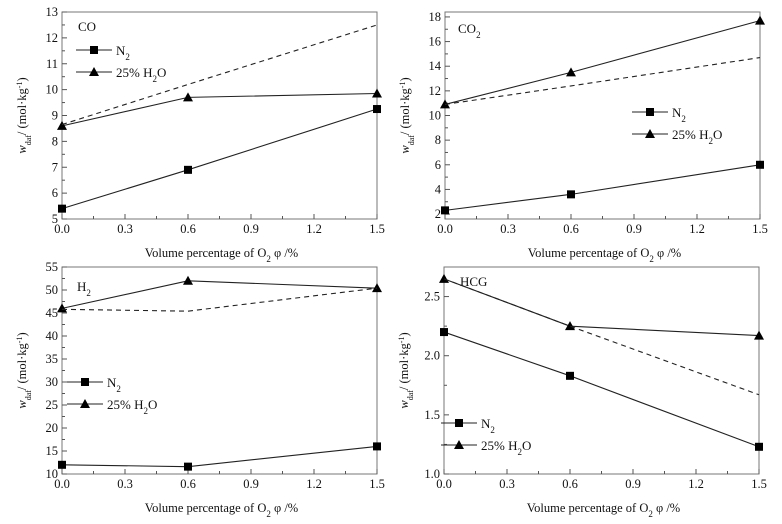  What do you see at coordinates (55, 219) in the screenshot?
I see `y-tick-label: 5` at bounding box center [55, 219].